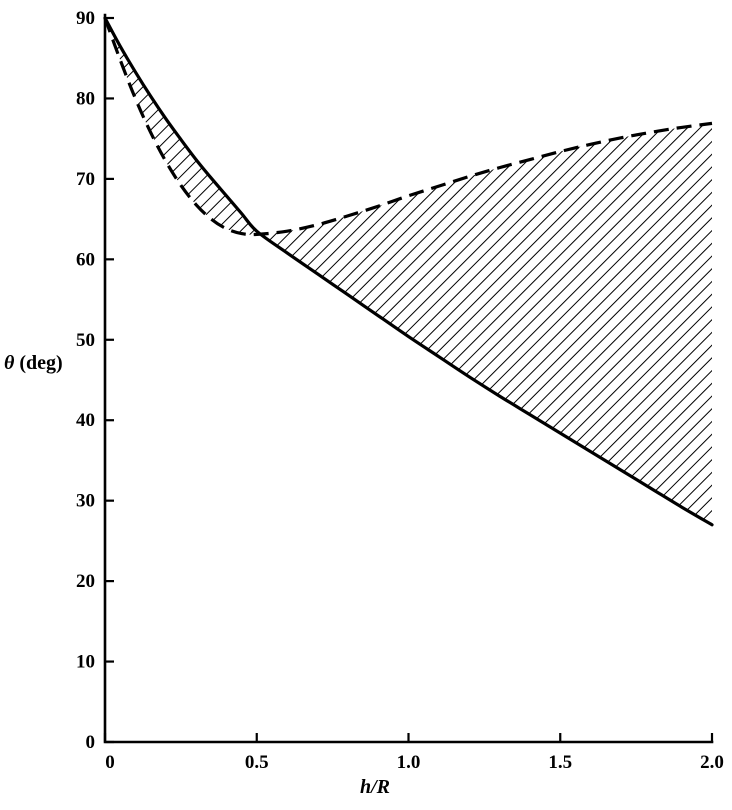  What do you see at coordinates (9, 363) in the screenshot?
I see `theta-symbol: θ` at bounding box center [9, 363].